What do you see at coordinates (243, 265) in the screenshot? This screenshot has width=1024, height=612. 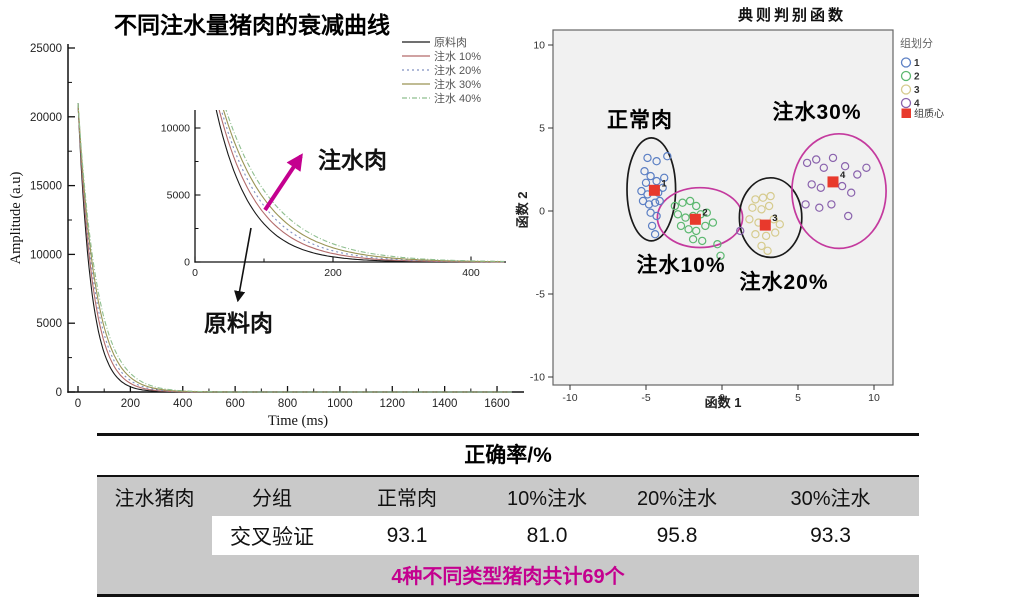 I see `raw-meat-arrow` at bounding box center [243, 265].